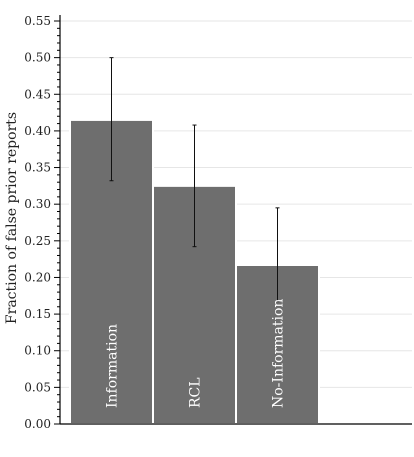 The image size is (414, 457). I want to click on y-tick-label: 0.00, so click(37, 424).